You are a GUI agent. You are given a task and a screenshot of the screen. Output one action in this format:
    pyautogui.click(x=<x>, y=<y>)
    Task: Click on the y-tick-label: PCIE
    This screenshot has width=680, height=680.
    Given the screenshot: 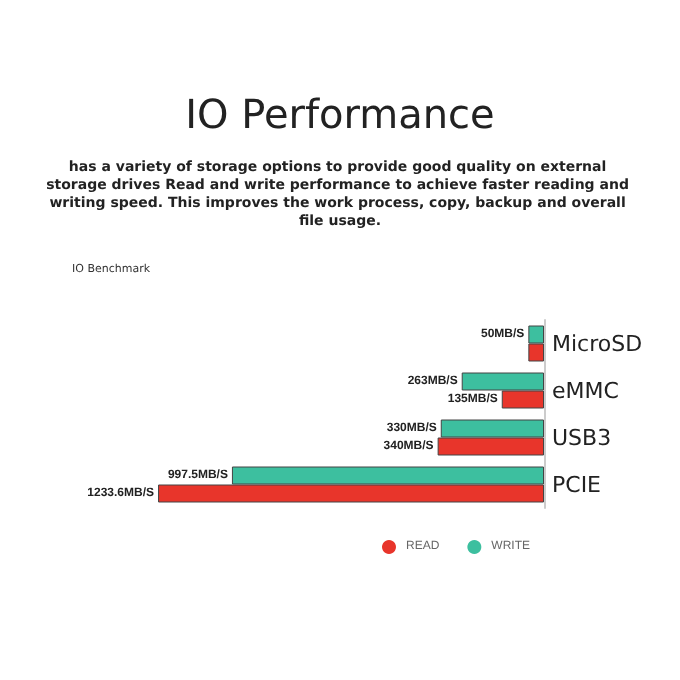 What is the action you would take?
    pyautogui.click(x=577, y=484)
    